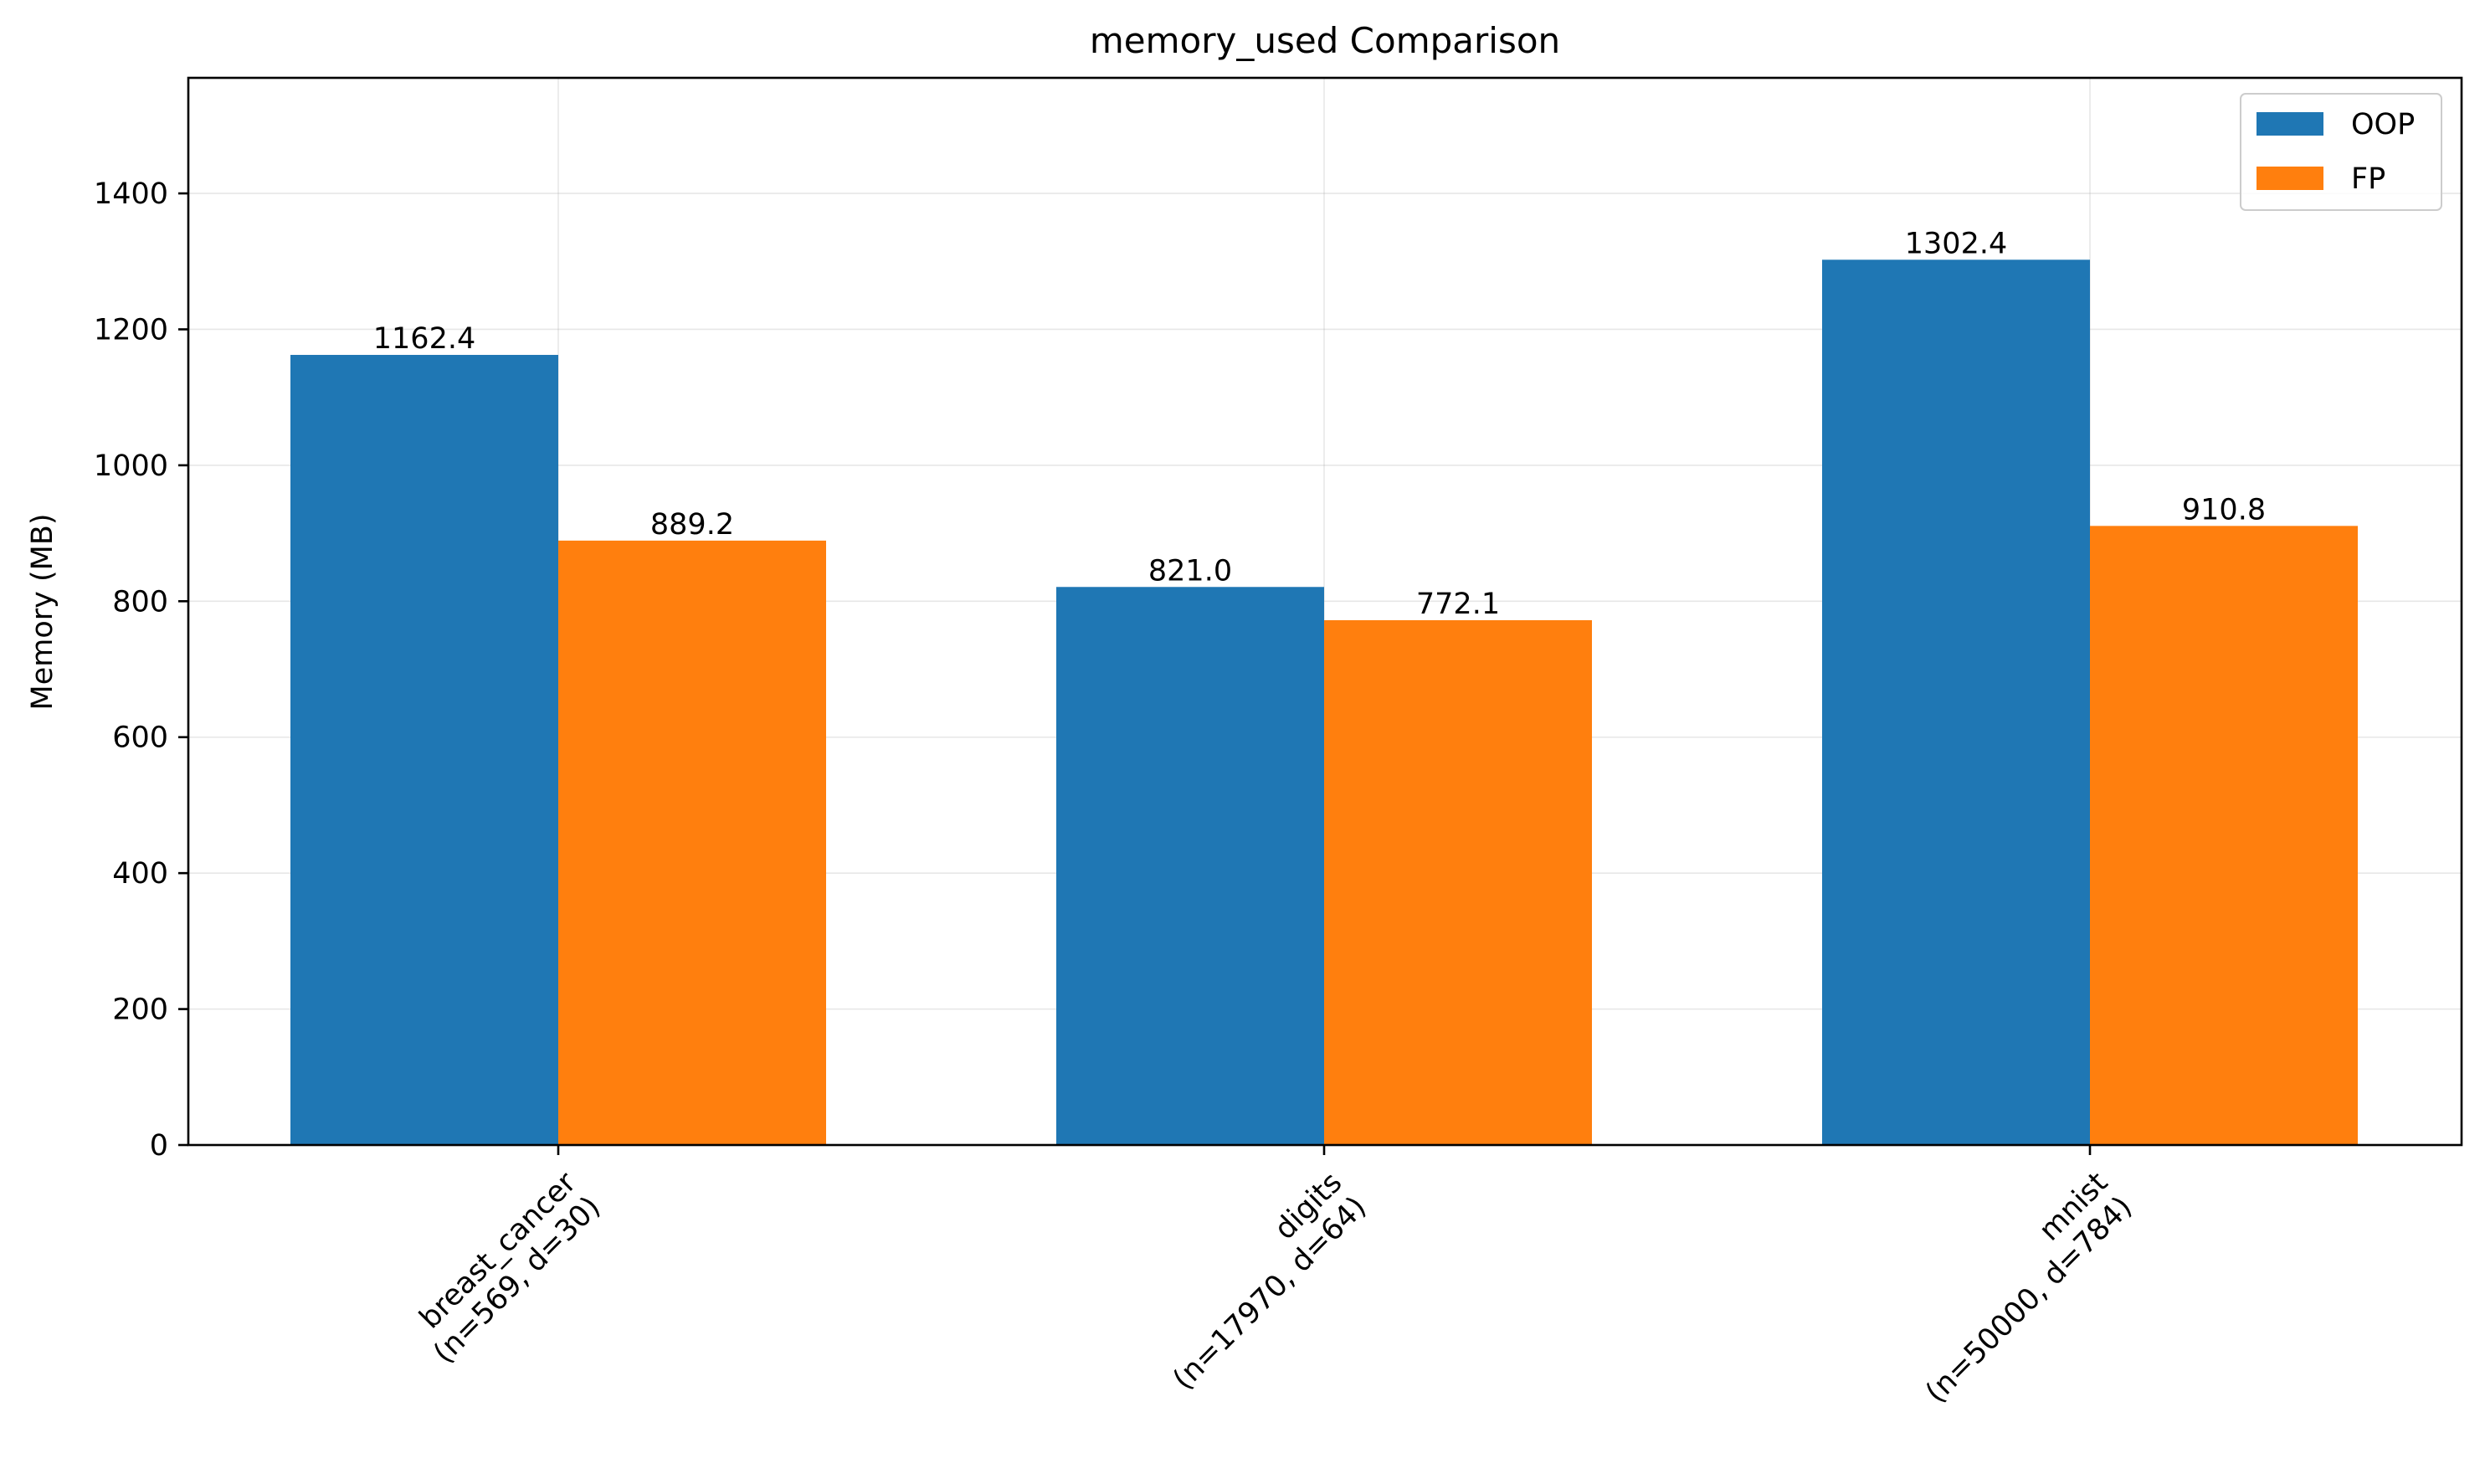 The image size is (2485, 1484). I want to click on bar-value-label: 889.2, so click(692, 525).